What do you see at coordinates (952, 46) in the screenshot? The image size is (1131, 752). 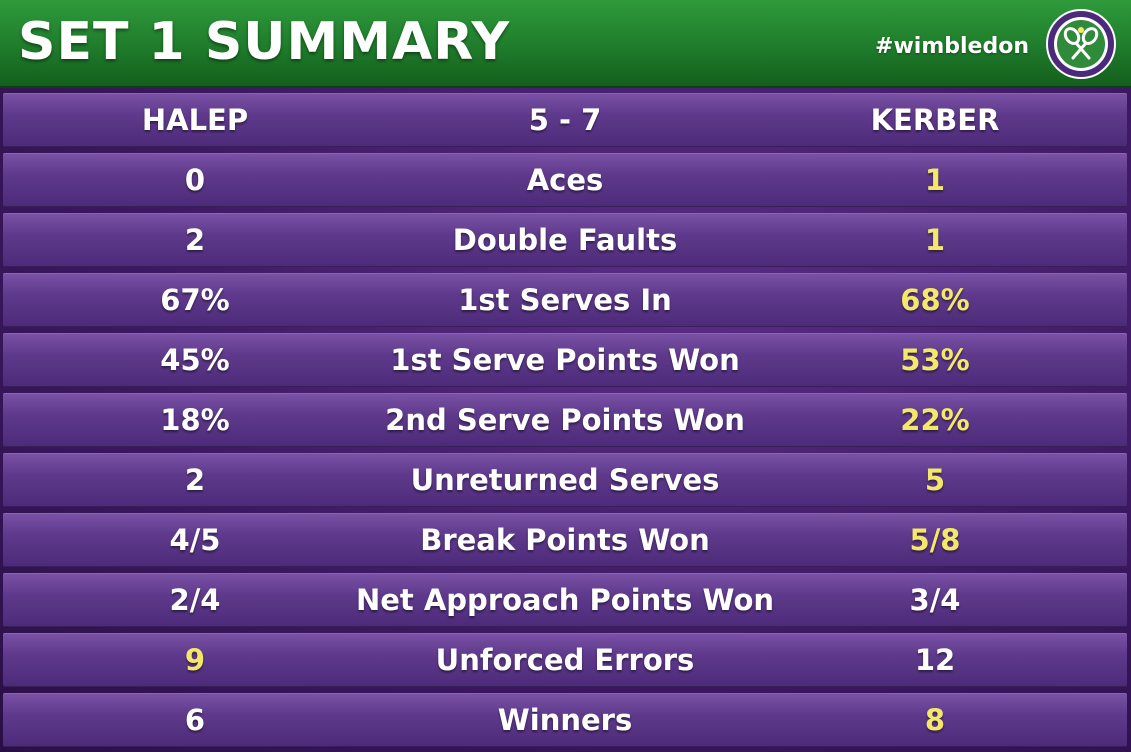 I see `hashtag-label: #wimbledon` at bounding box center [952, 46].